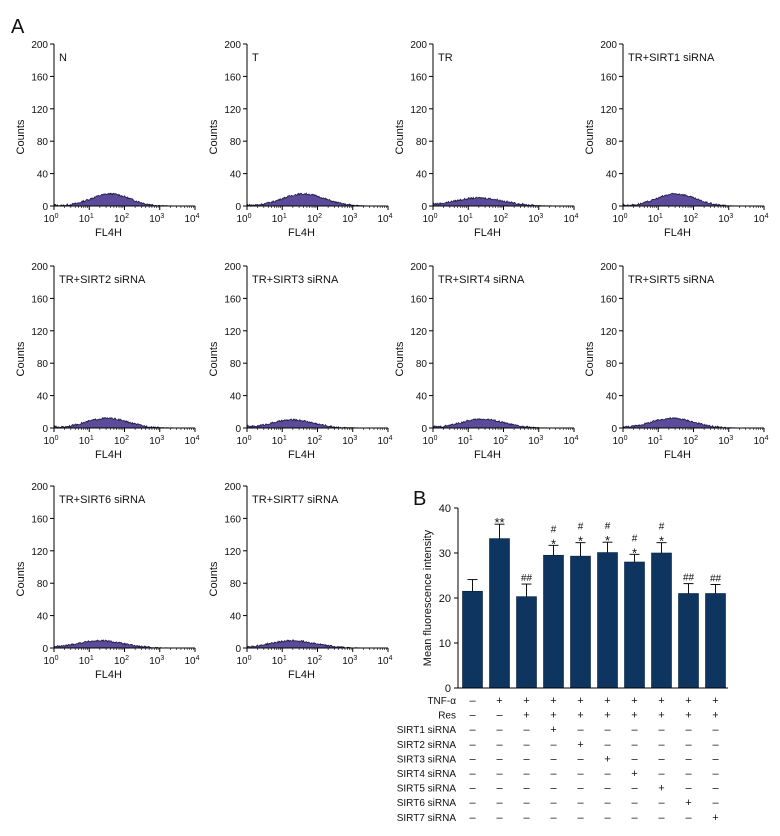  I want to click on histogram-panel: 0 40 80 120 160 200 100 10¹ 10² 10³ 10⁴ N FL4H Counts, so click(107, 139).